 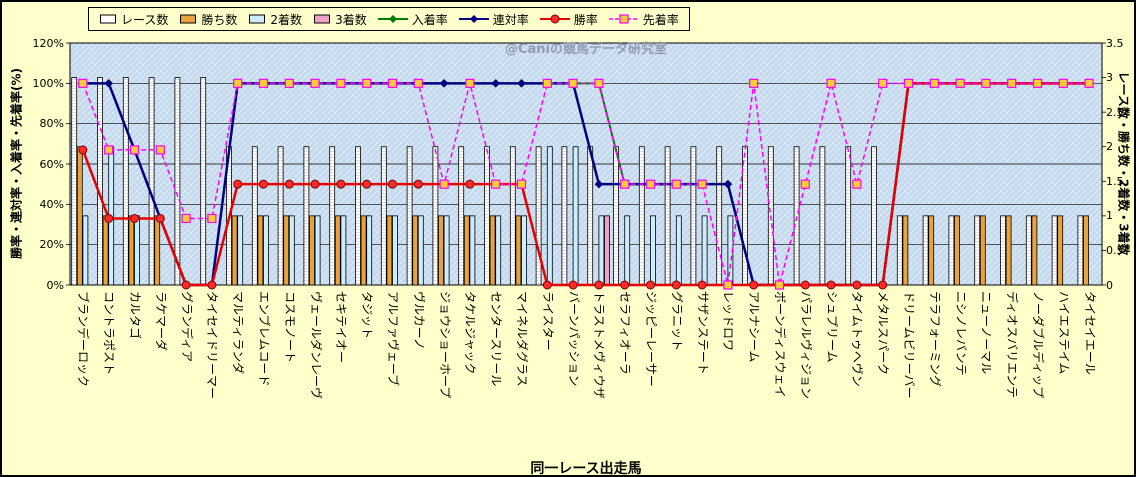 What do you see at coordinates (586, 469) in the screenshot?
I see `x-axis-title: 同一レース出走馬` at bounding box center [586, 469].